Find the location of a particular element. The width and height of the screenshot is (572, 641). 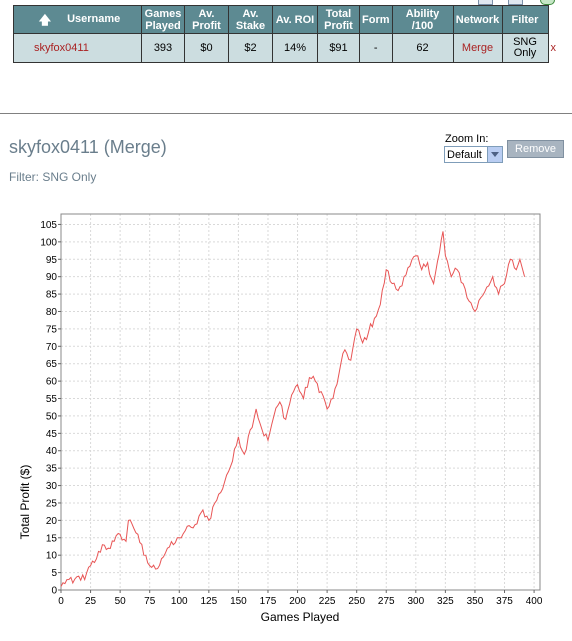

toolbar-page-icon is located at coordinates (515, 2).